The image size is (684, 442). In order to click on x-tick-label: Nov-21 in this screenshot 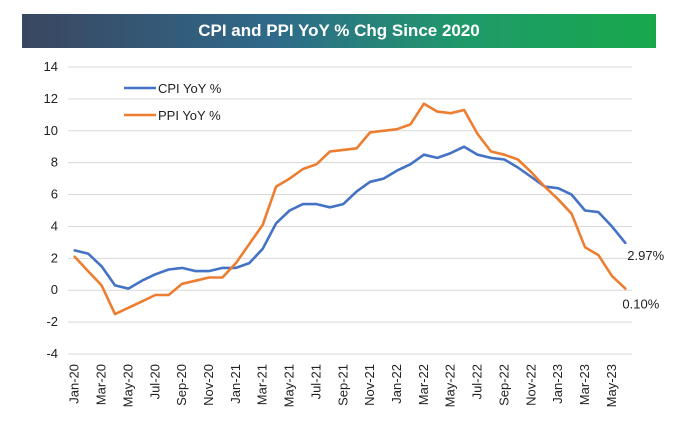, I will do `click(369, 385)`.